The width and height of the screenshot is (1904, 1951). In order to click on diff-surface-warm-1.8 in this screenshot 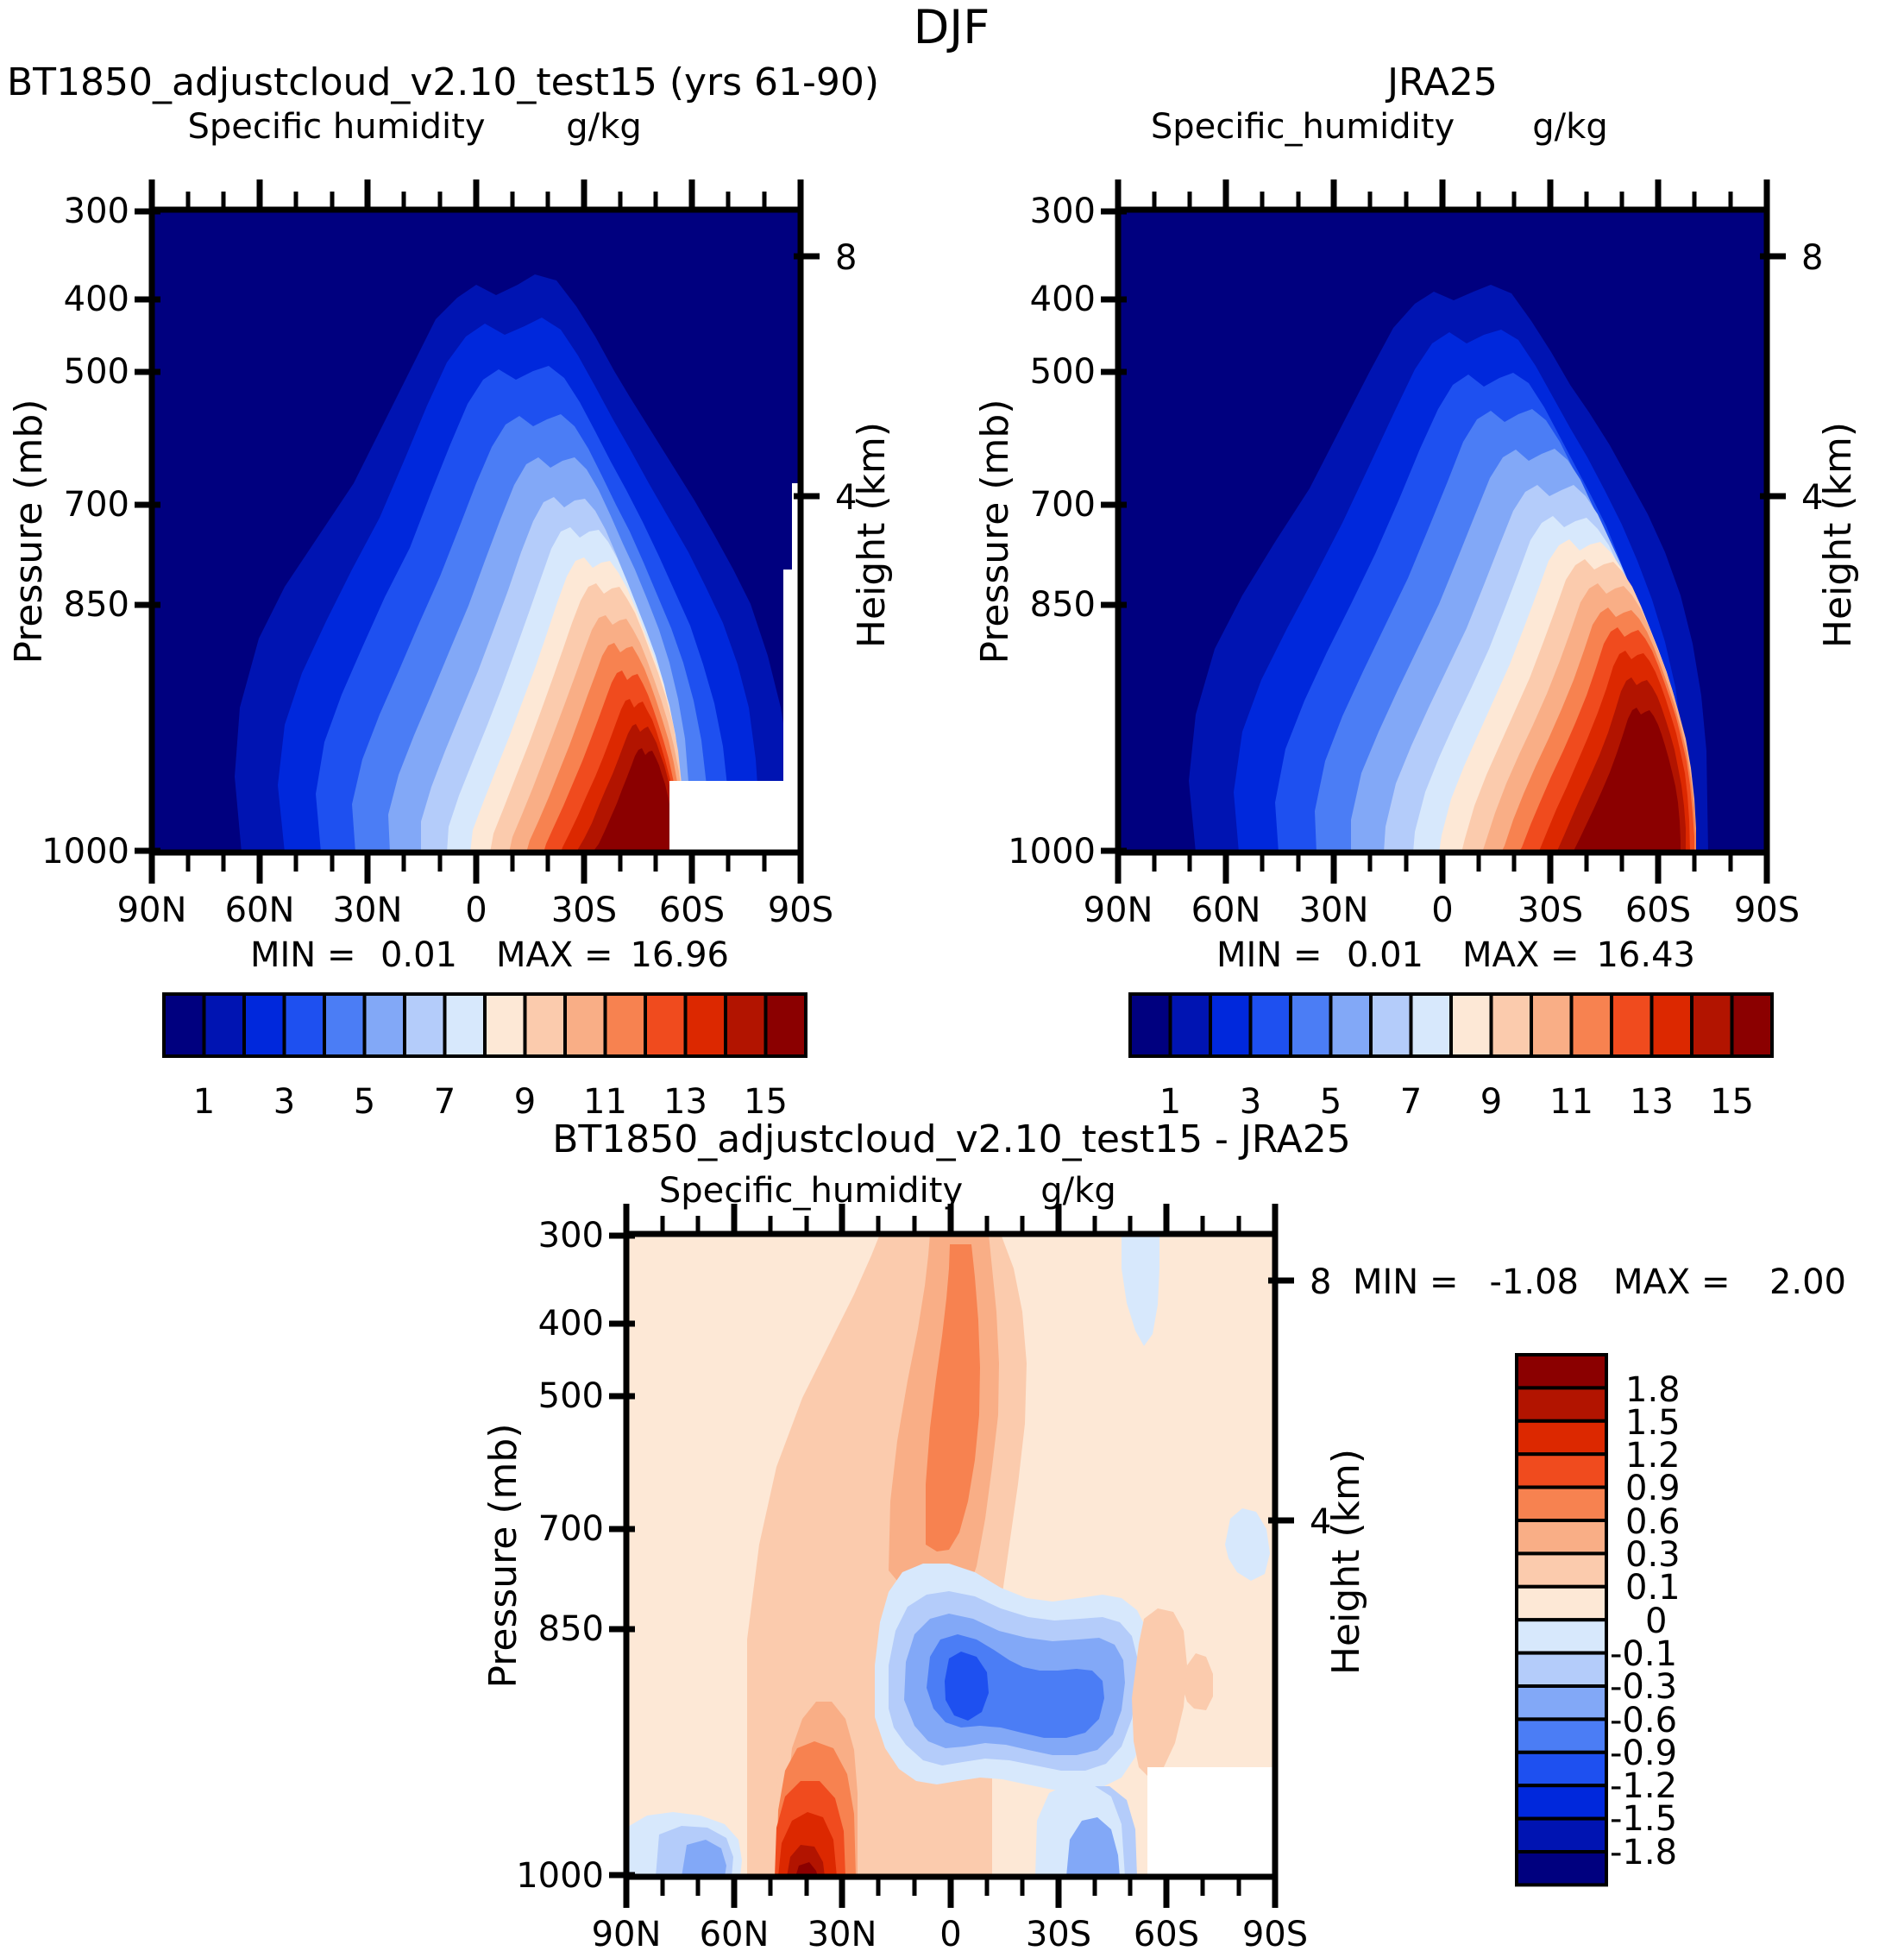, I will do `click(806, 1861)`.